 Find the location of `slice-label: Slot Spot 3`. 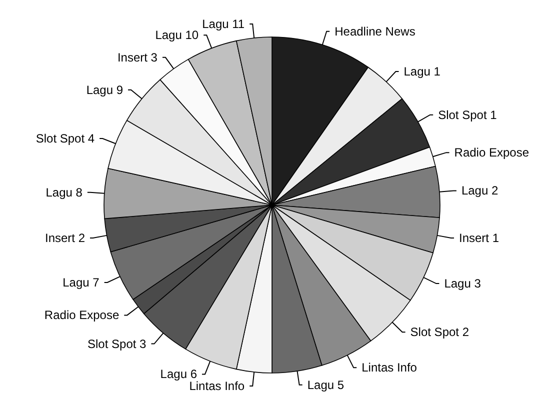

slice-label: Slot Spot 3 is located at coordinates (117, 343).